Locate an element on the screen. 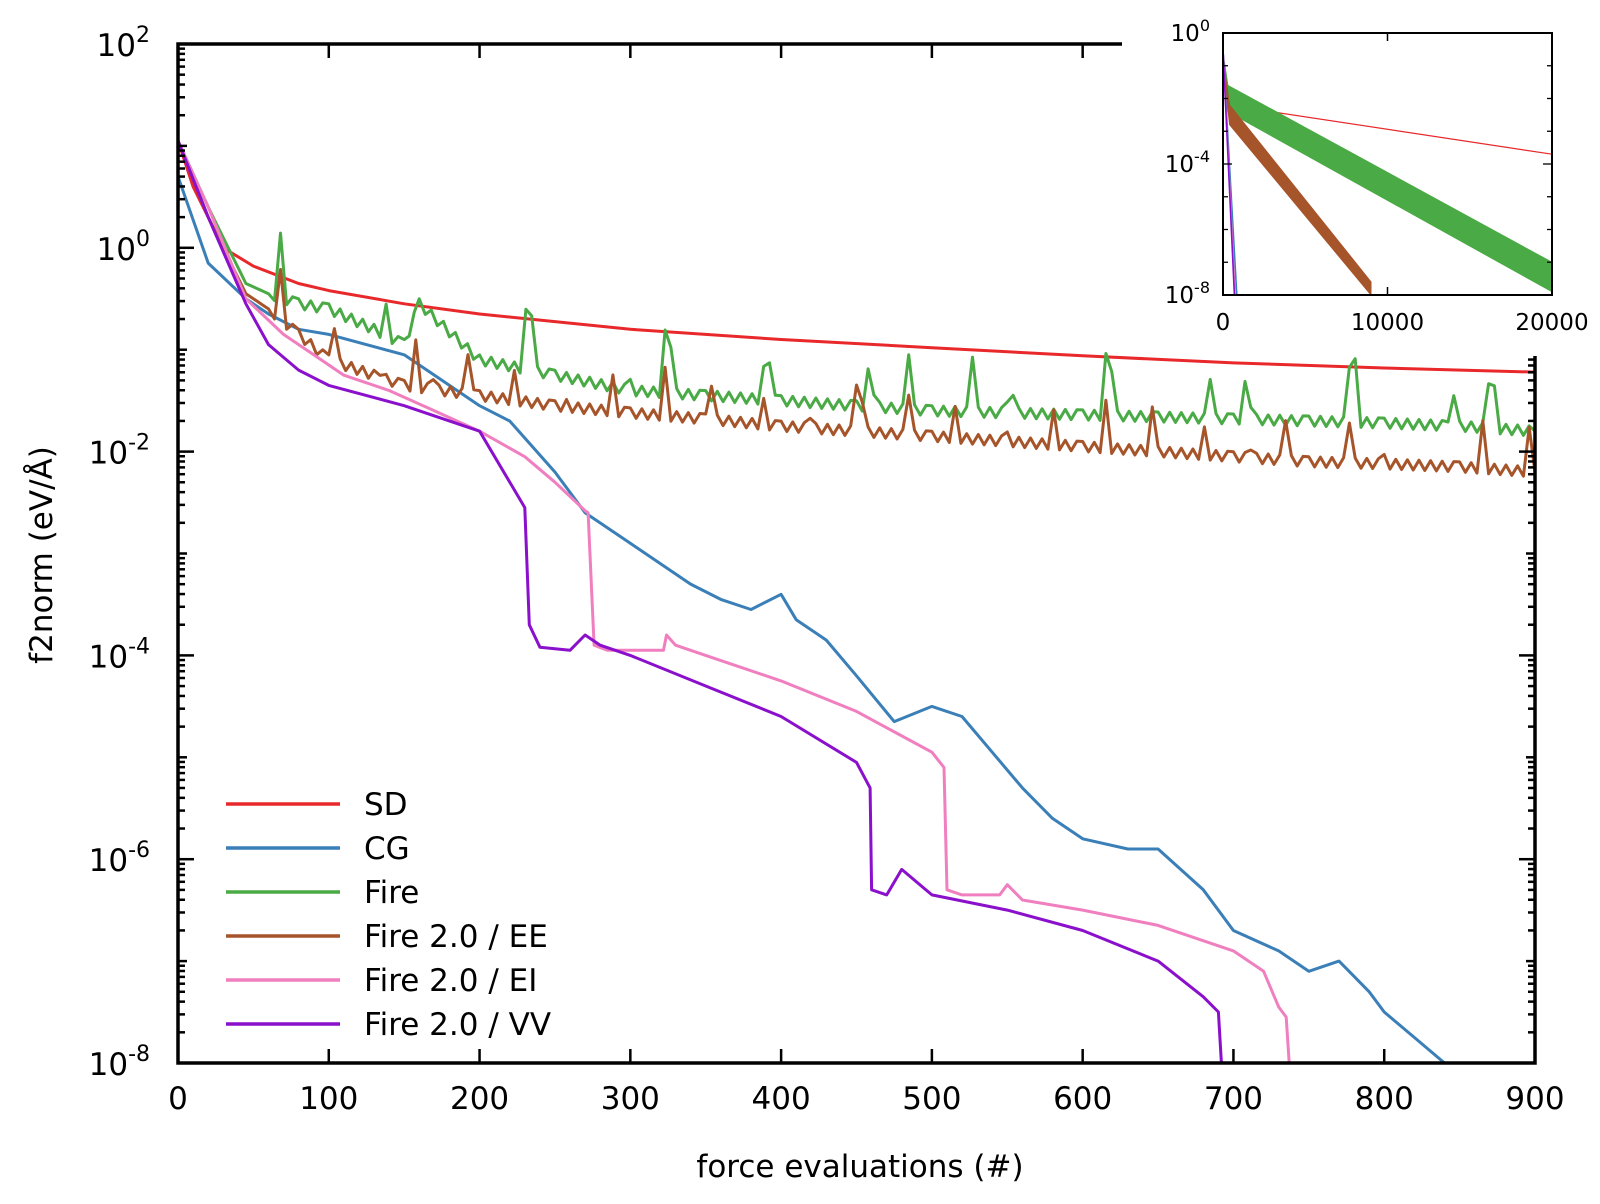 This screenshot has height=1204, width=1600. inset-y-tick-label: 10⁻⁸ is located at coordinates (1187, 293).